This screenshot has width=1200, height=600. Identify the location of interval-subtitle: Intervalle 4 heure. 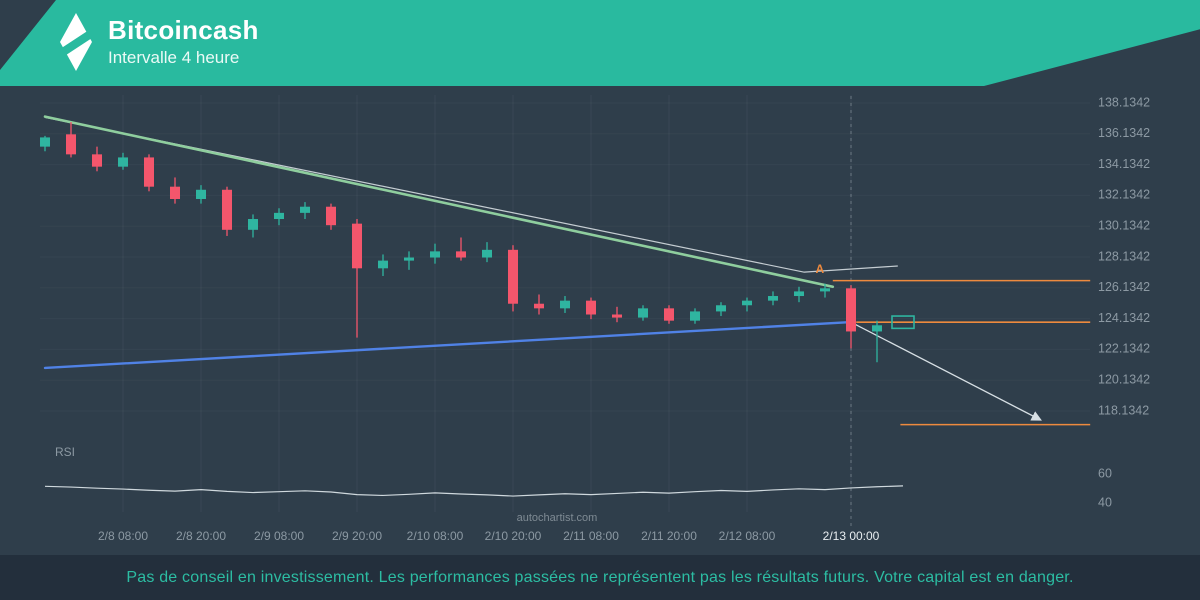
(174, 57).